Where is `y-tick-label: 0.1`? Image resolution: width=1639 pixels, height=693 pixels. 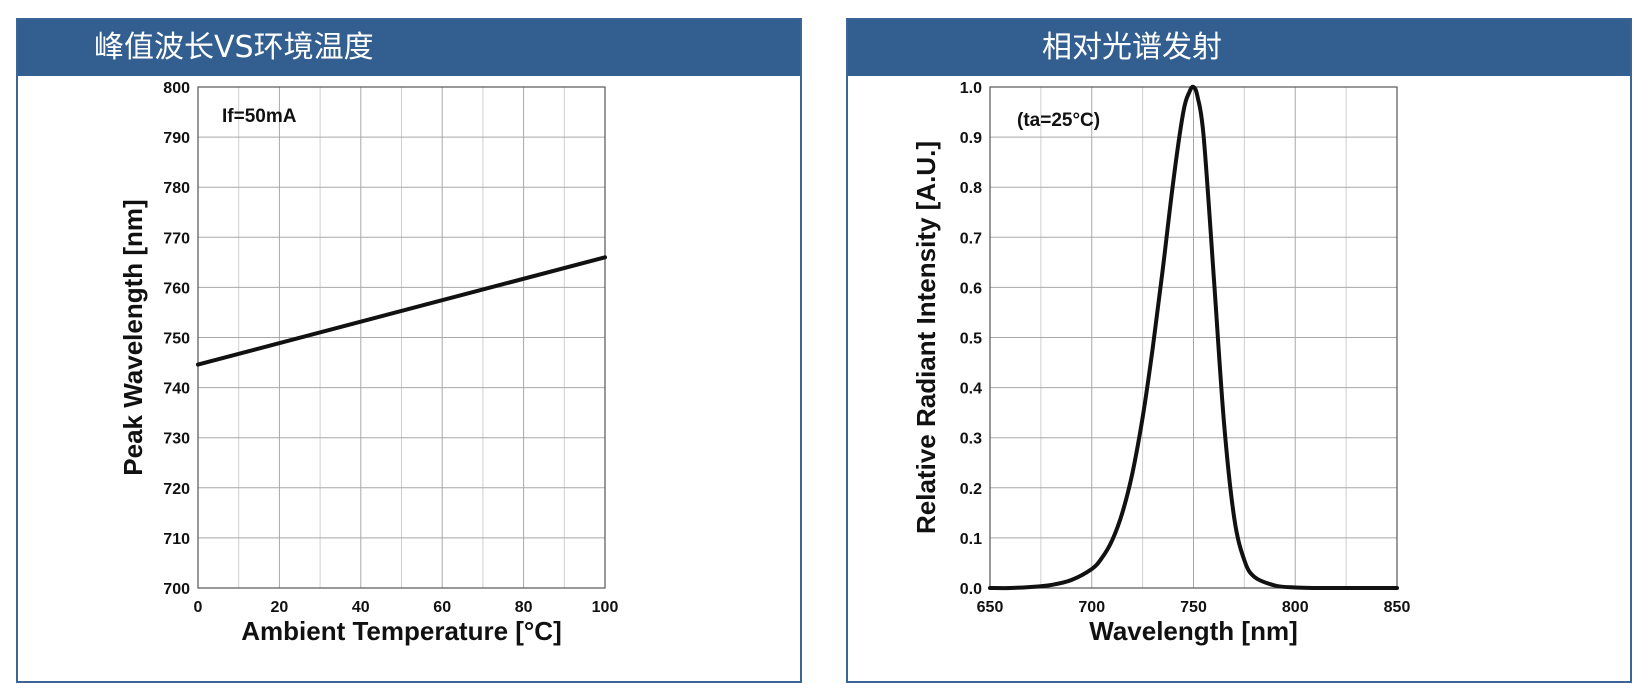
y-tick-label: 0.1 is located at coordinates (971, 539).